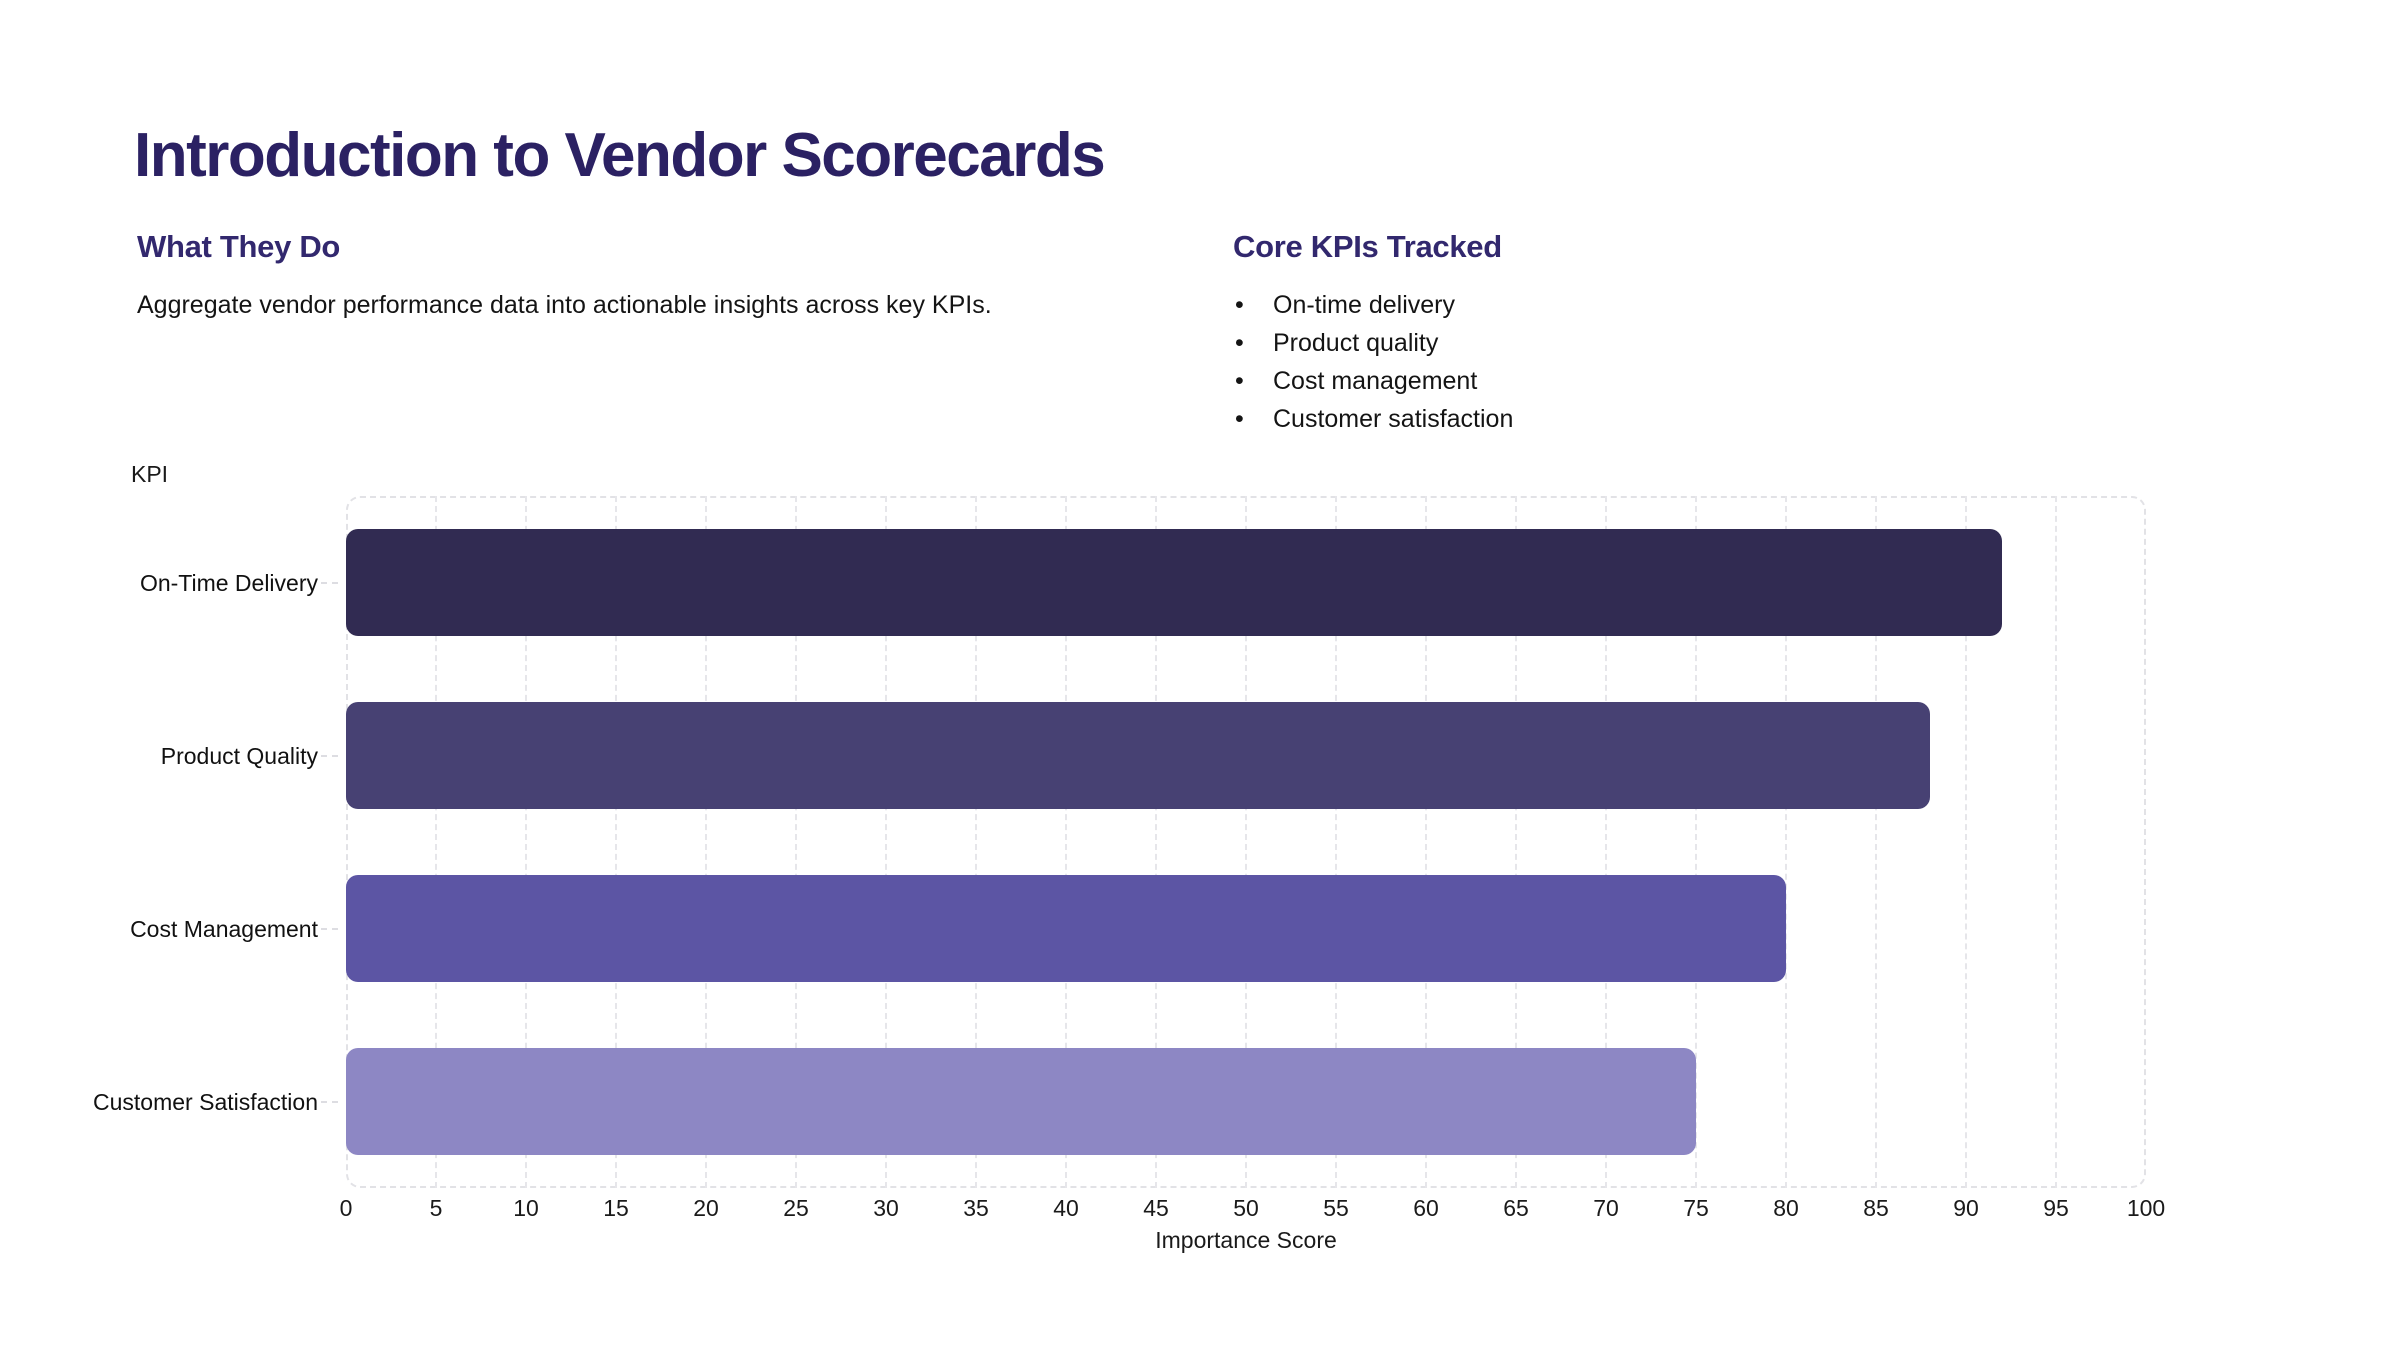  I want to click on x-tick-label: 60, so click(1426, 1208).